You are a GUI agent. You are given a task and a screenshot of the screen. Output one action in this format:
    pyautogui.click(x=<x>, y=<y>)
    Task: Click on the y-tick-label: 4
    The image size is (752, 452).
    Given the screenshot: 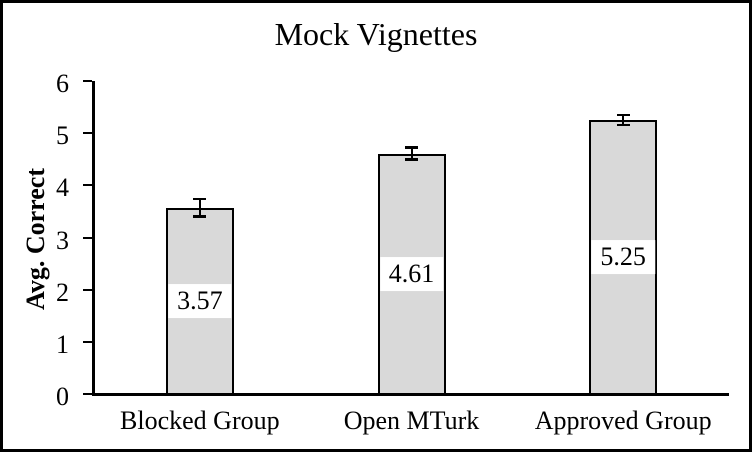 What is the action you would take?
    pyautogui.click(x=62, y=188)
    